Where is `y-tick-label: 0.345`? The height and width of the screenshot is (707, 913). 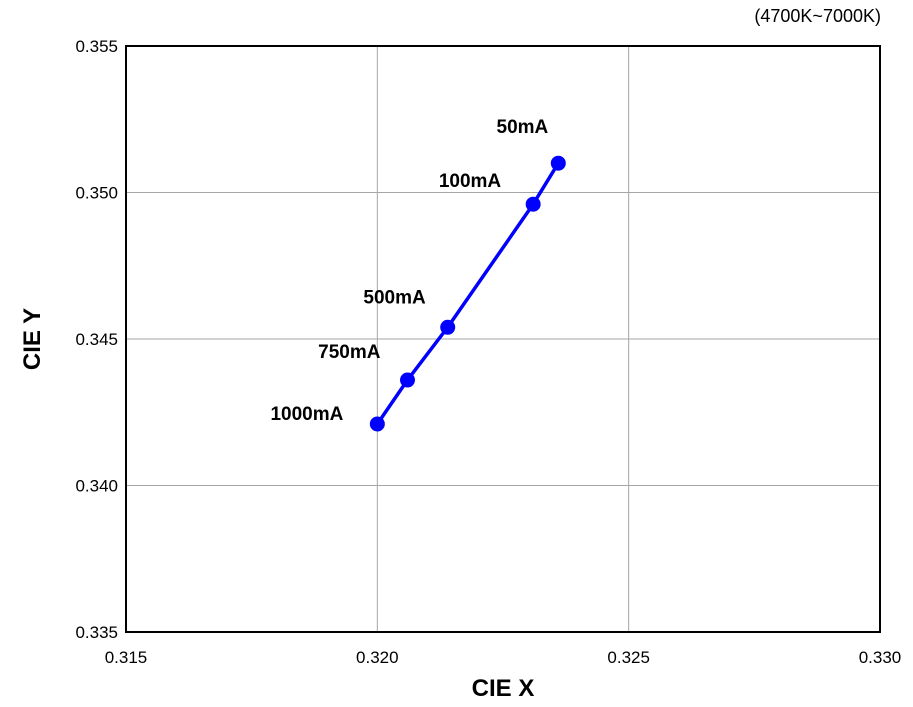 y-tick-label: 0.345 is located at coordinates (96, 339).